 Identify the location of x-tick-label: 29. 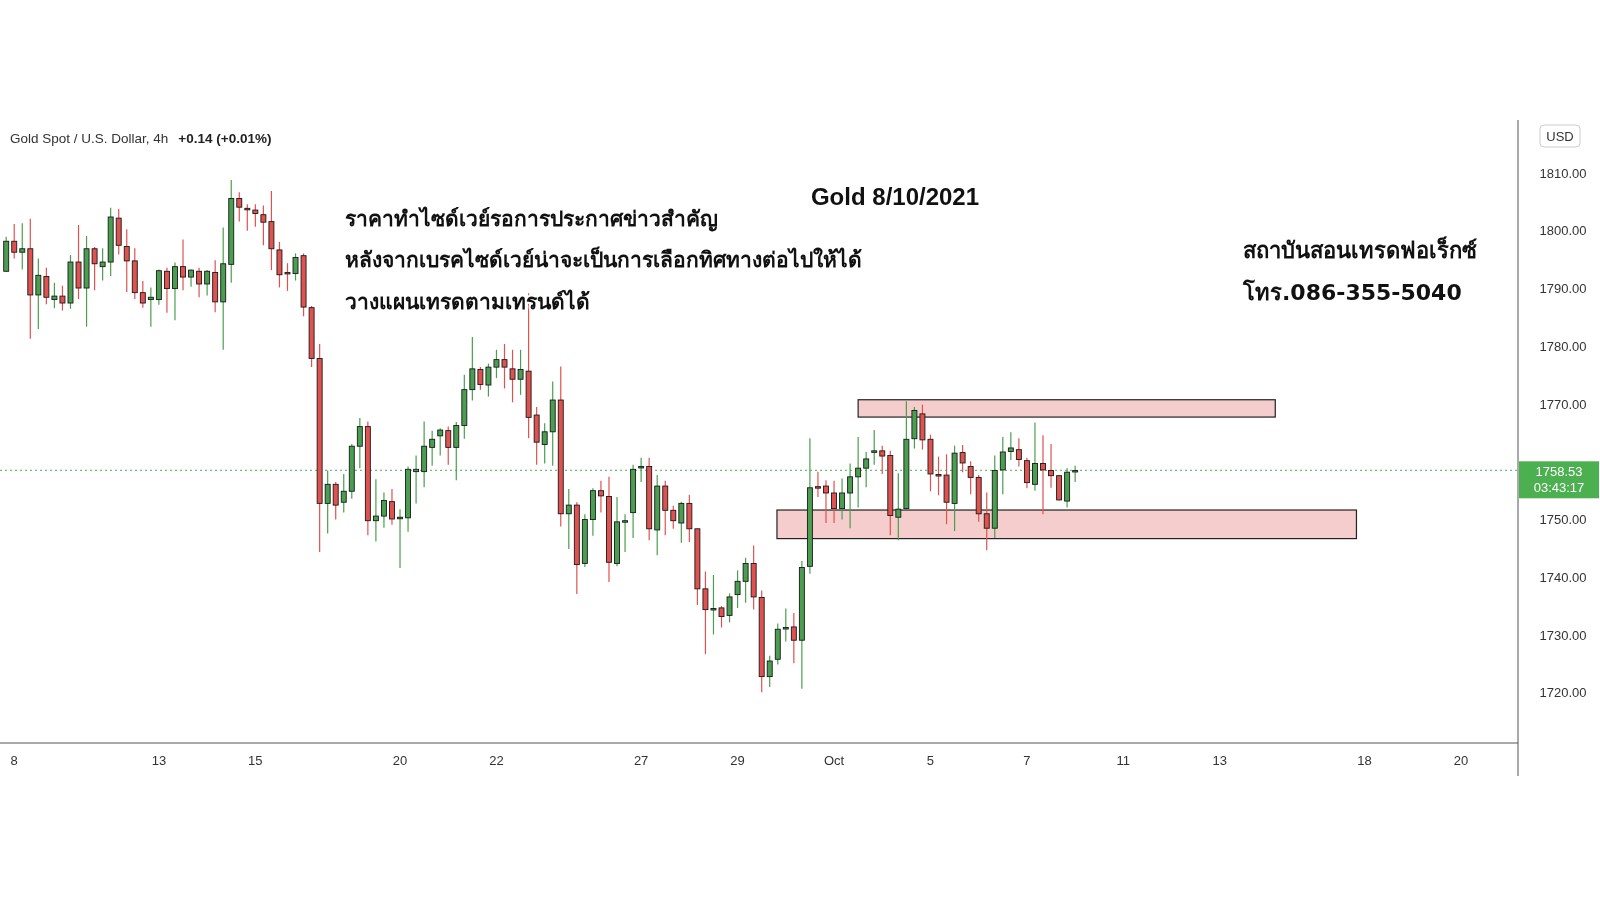
(737, 760).